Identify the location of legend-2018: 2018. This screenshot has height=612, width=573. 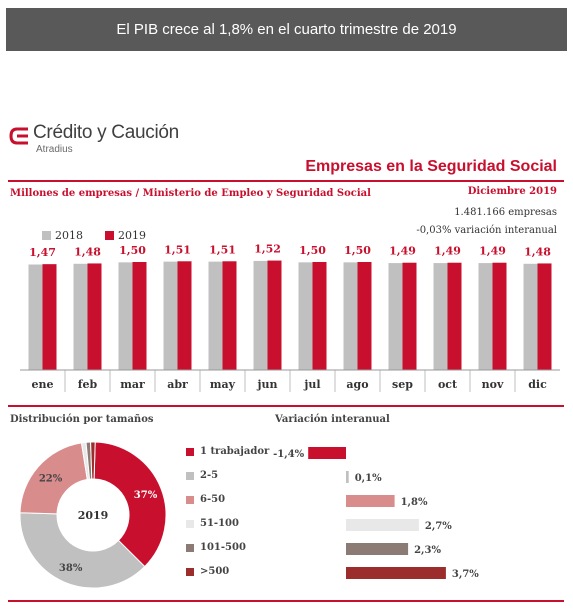
(62, 235).